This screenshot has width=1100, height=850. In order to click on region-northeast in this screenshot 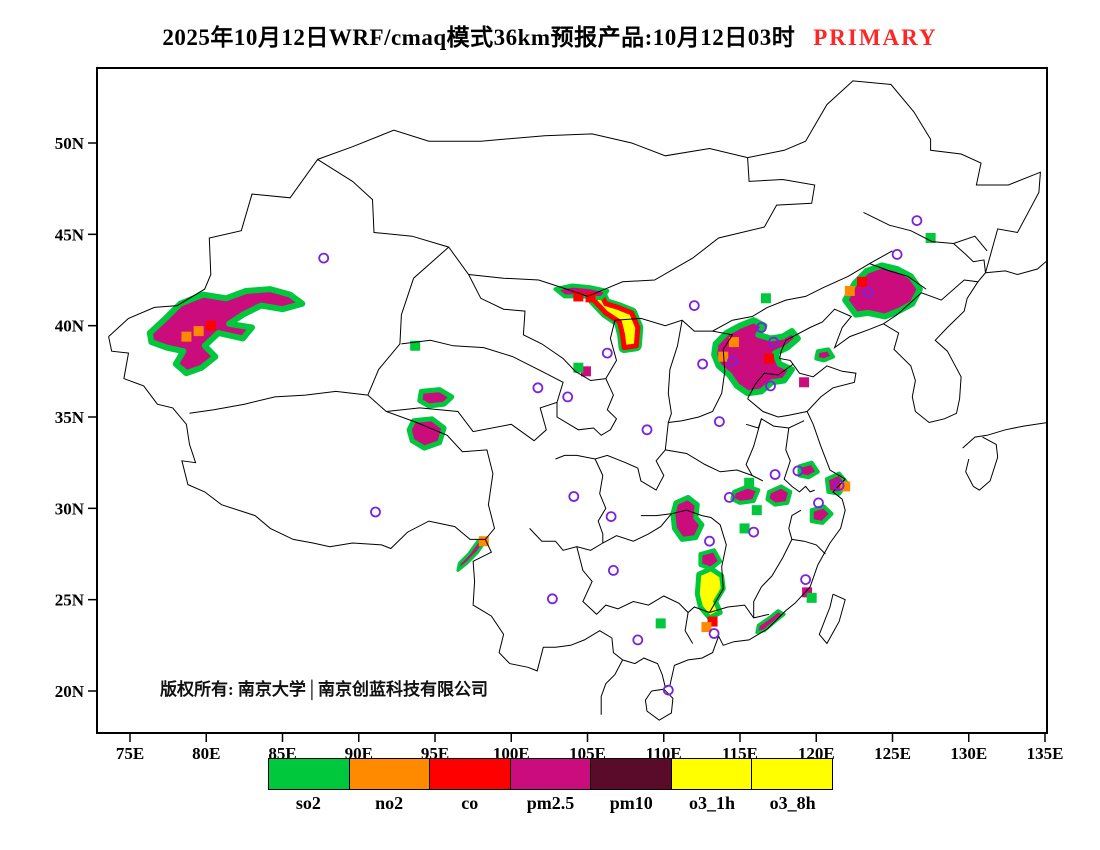, I will do `click(882, 291)`.